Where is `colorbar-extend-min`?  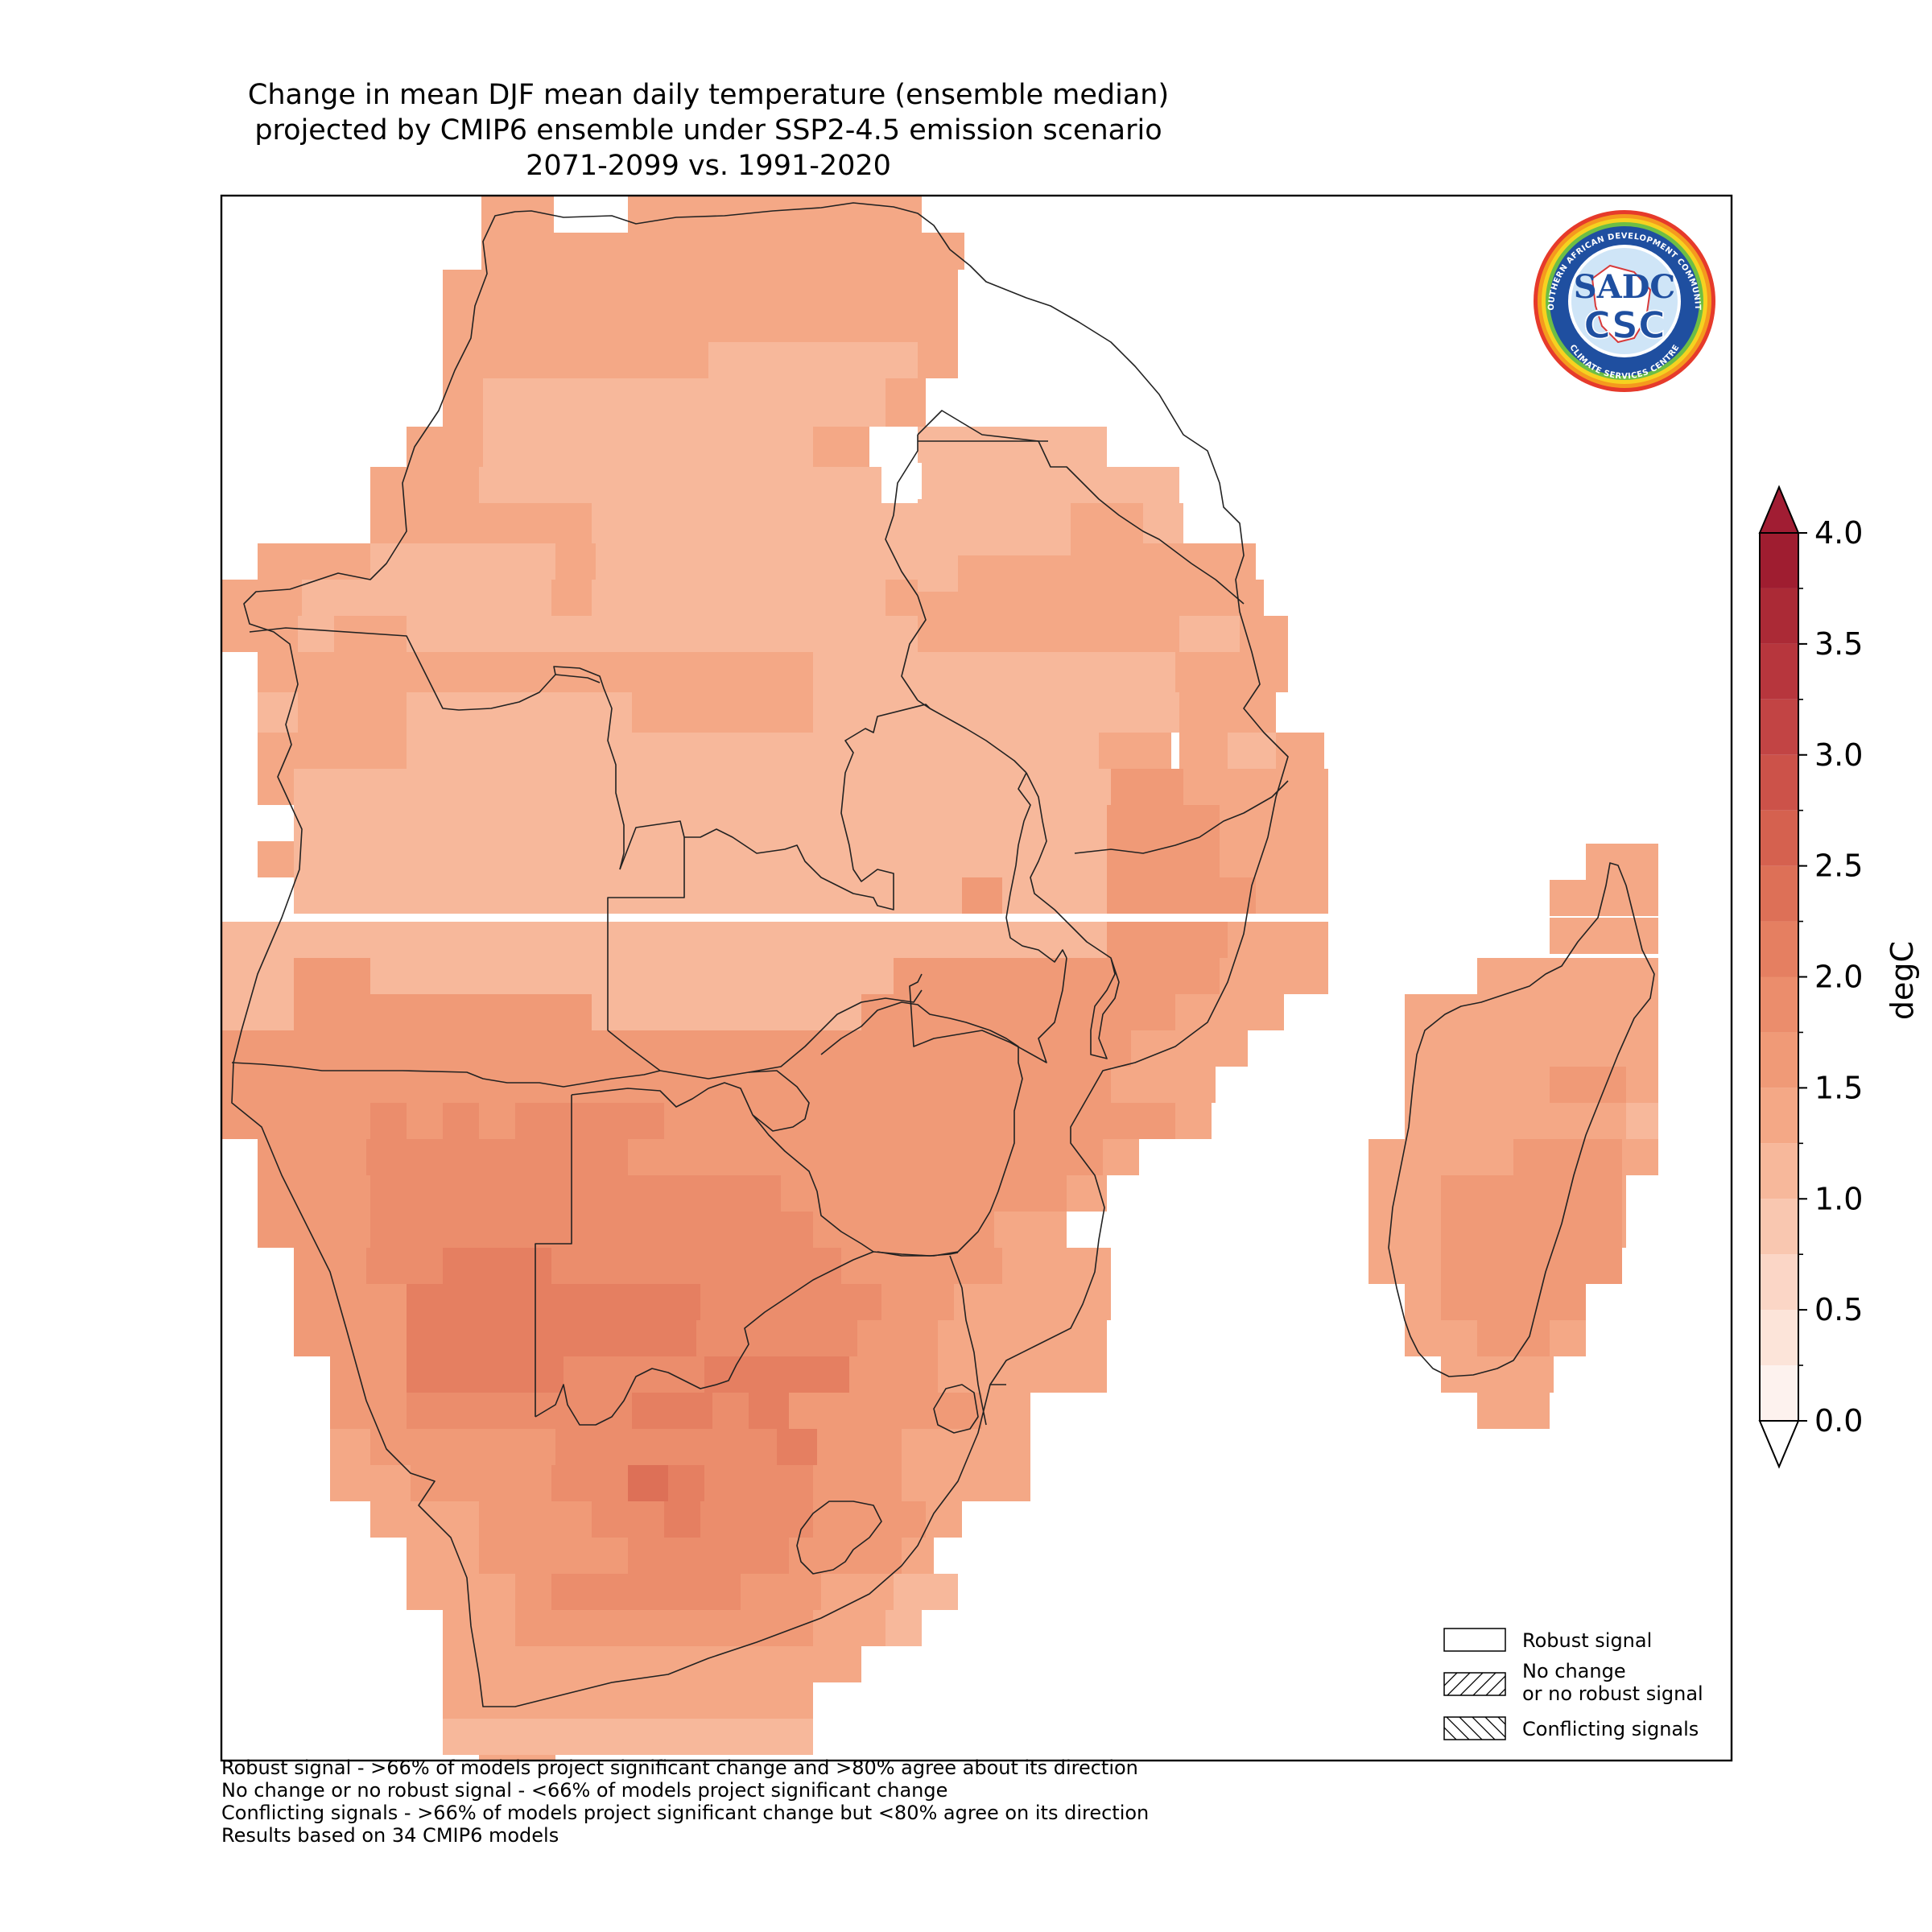 colorbar-extend-min is located at coordinates (1779, 1444).